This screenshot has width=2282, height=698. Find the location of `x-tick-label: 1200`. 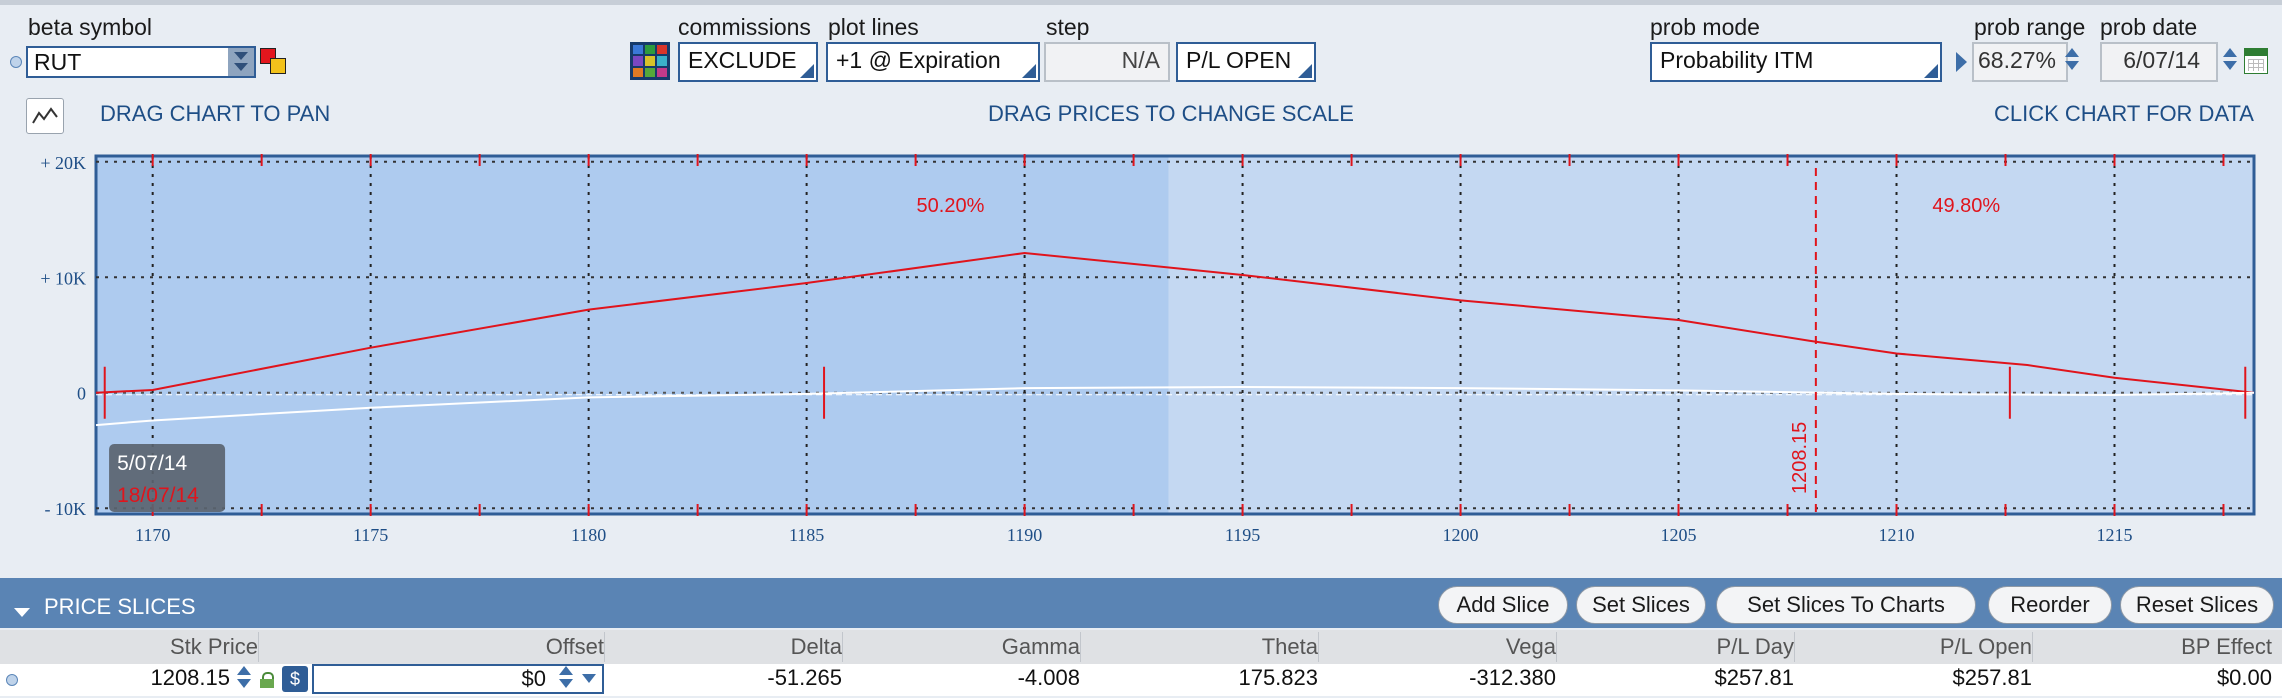

x-tick-label: 1200 is located at coordinates (1461, 535).